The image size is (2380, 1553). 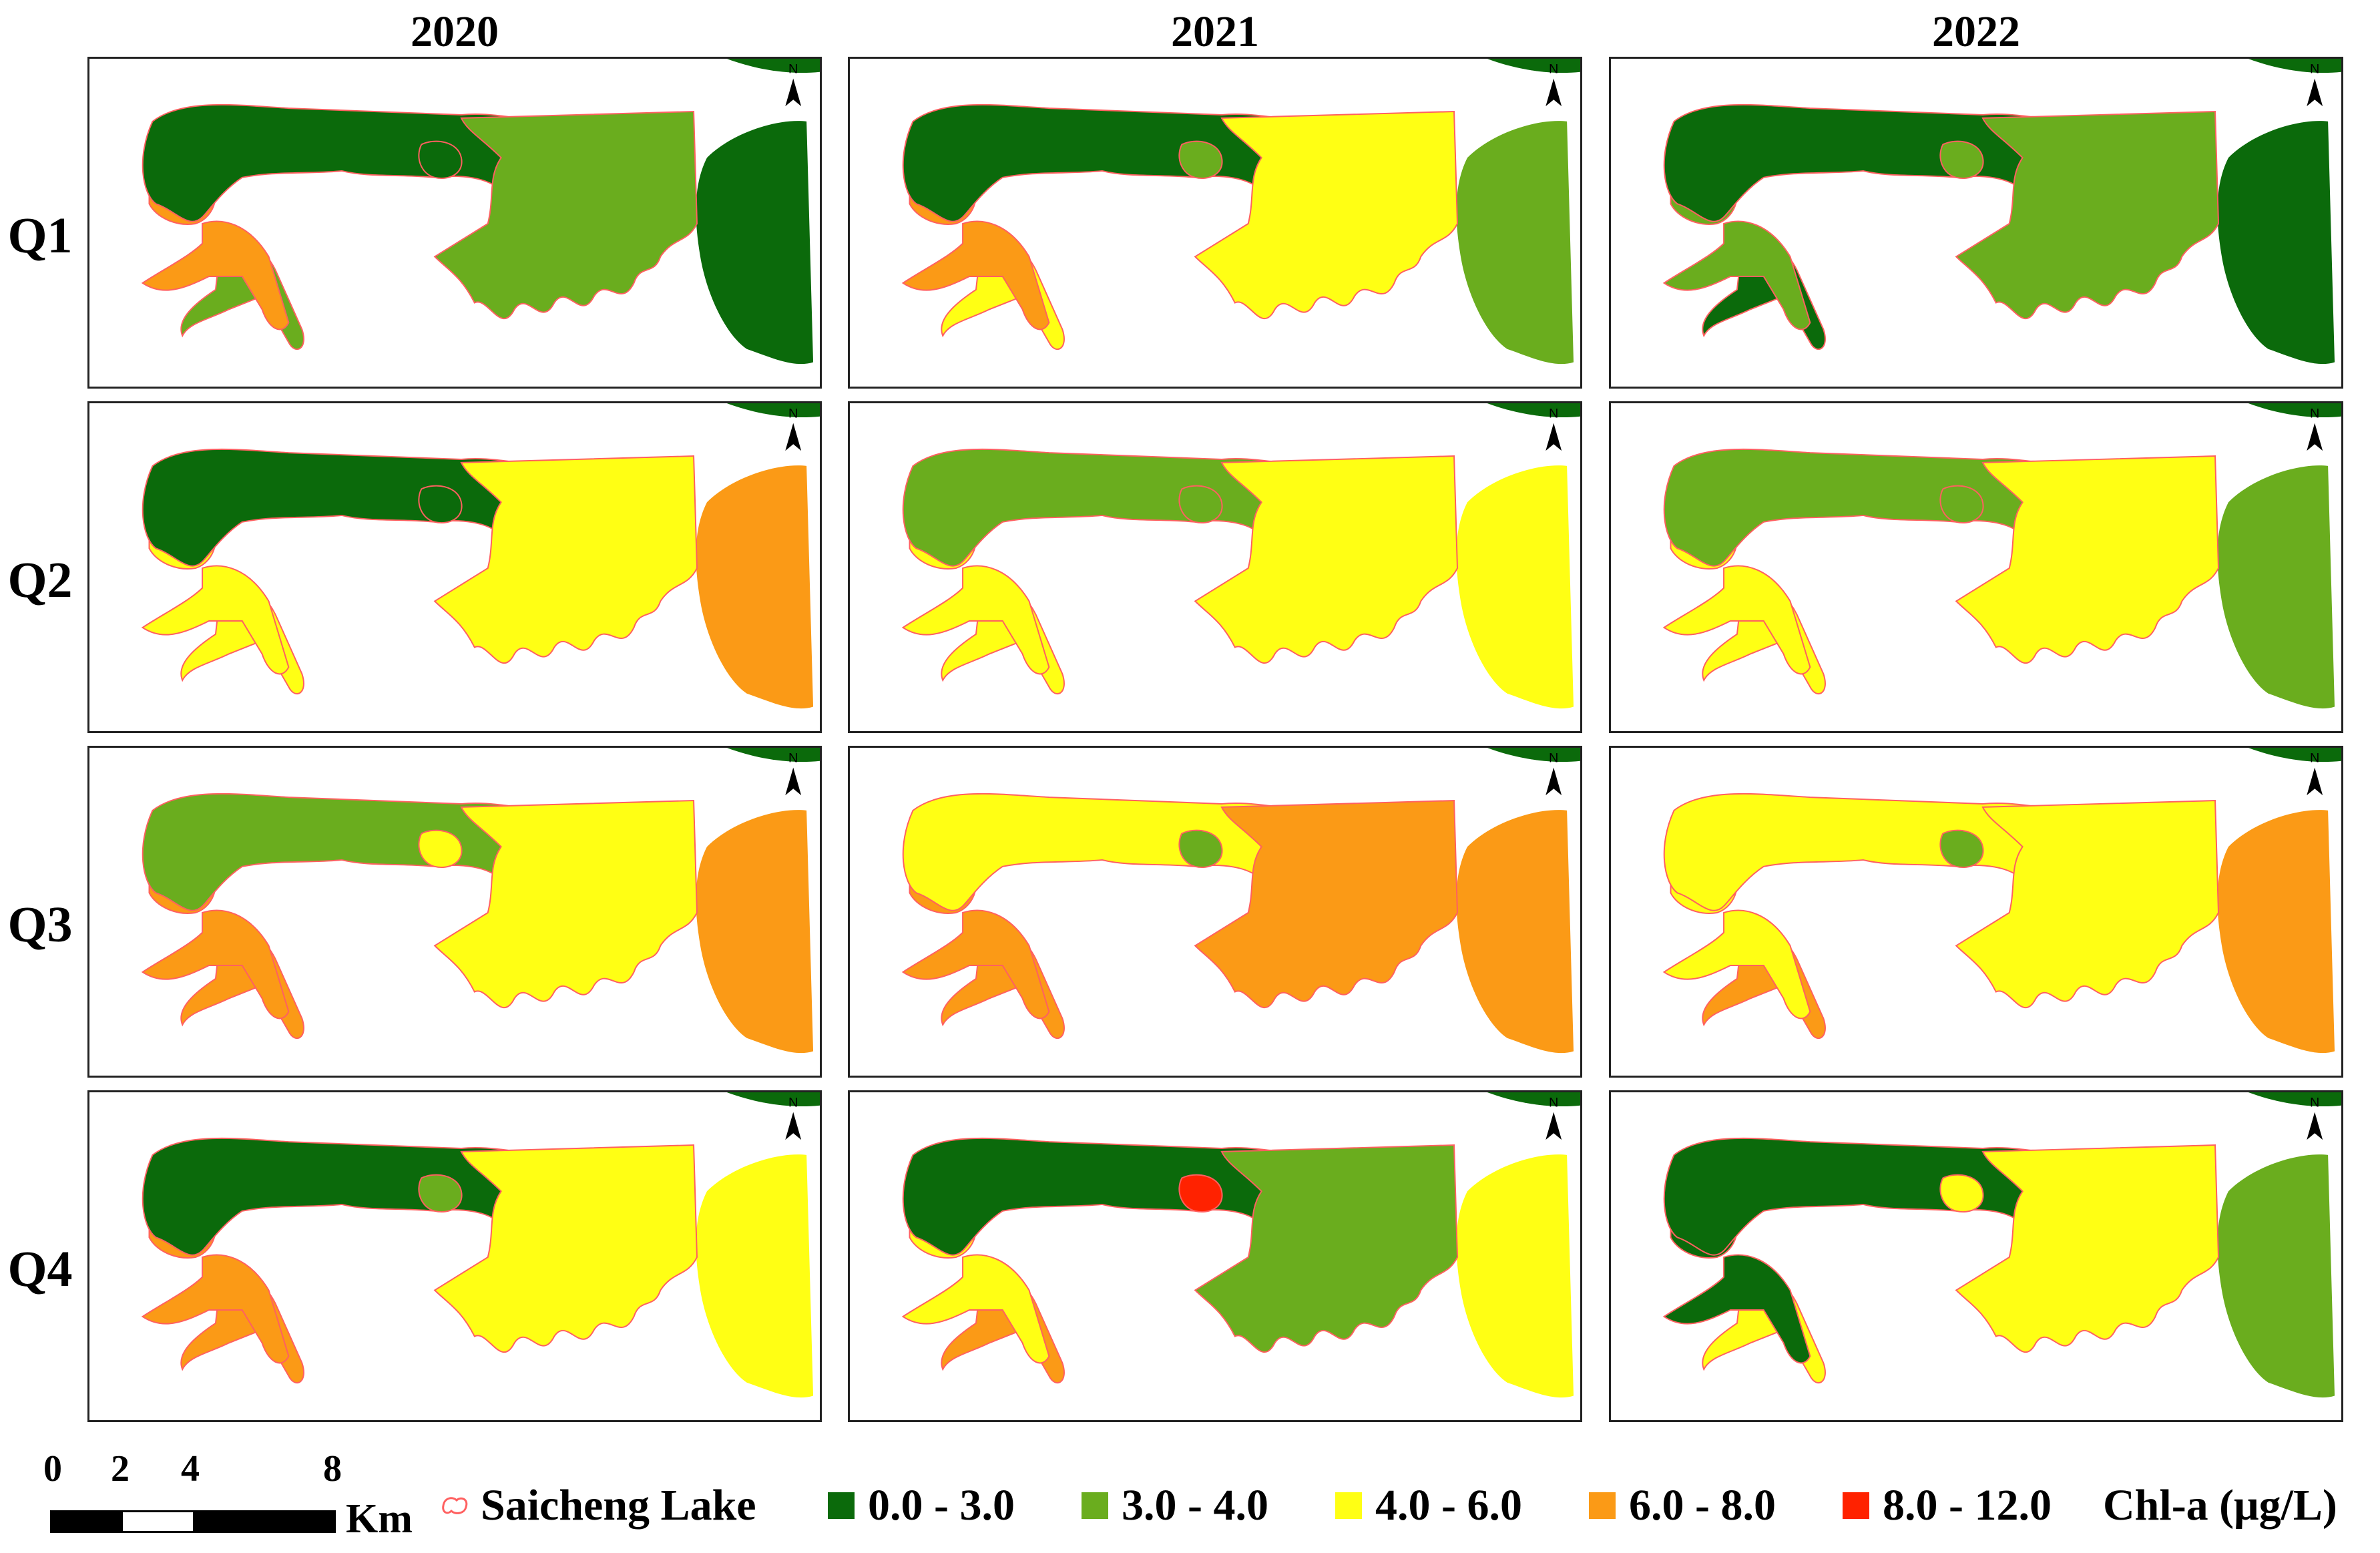 I want to click on legend-item-class-3: 4.0 - 6.0, so click(x=1428, y=1505).